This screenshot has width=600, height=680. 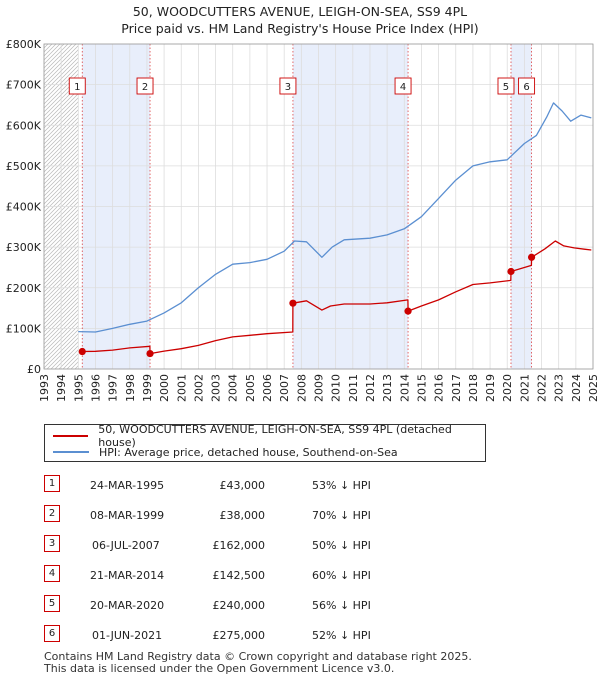 What do you see at coordinates (341, 575) in the screenshot?
I see `sale-hpi-diff: 60% ↓ HPI` at bounding box center [341, 575].